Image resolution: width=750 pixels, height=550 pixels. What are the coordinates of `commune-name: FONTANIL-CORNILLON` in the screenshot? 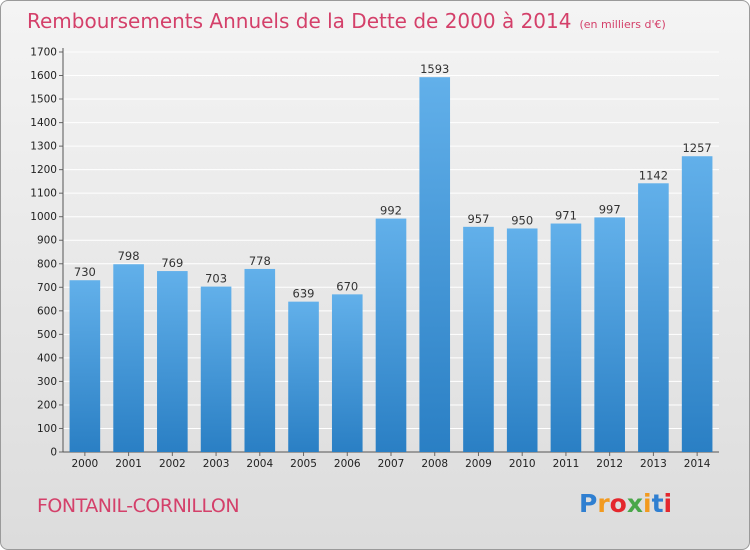 It's located at (138, 506).